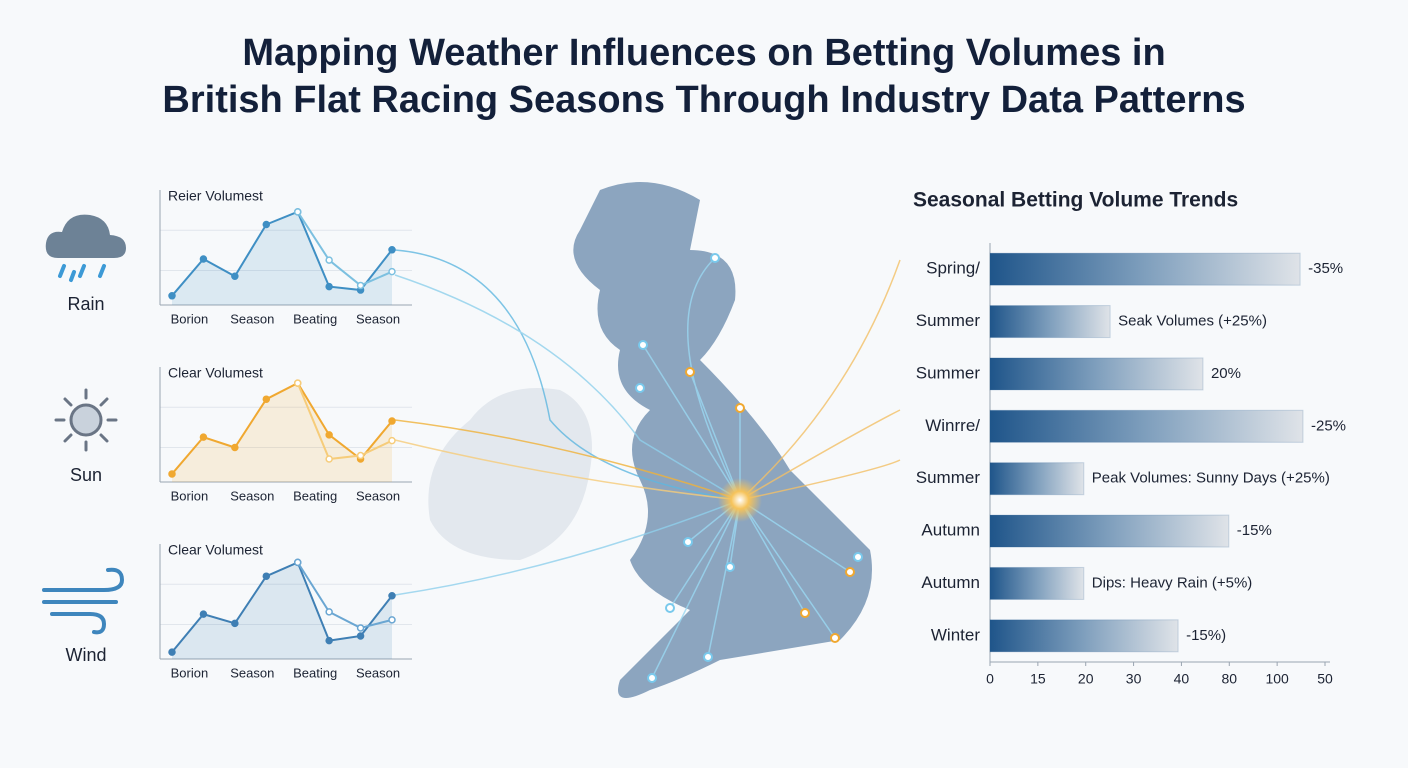 The height and width of the screenshot is (768, 1408). What do you see at coordinates (1325, 679) in the screenshot?
I see `x-tick-label: 50` at bounding box center [1325, 679].